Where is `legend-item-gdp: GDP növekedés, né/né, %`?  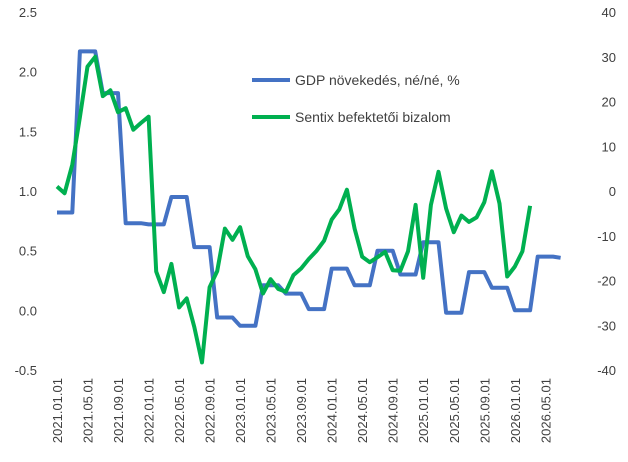
legend-item-gdp: GDP növekedés, né/né, % is located at coordinates (356, 80).